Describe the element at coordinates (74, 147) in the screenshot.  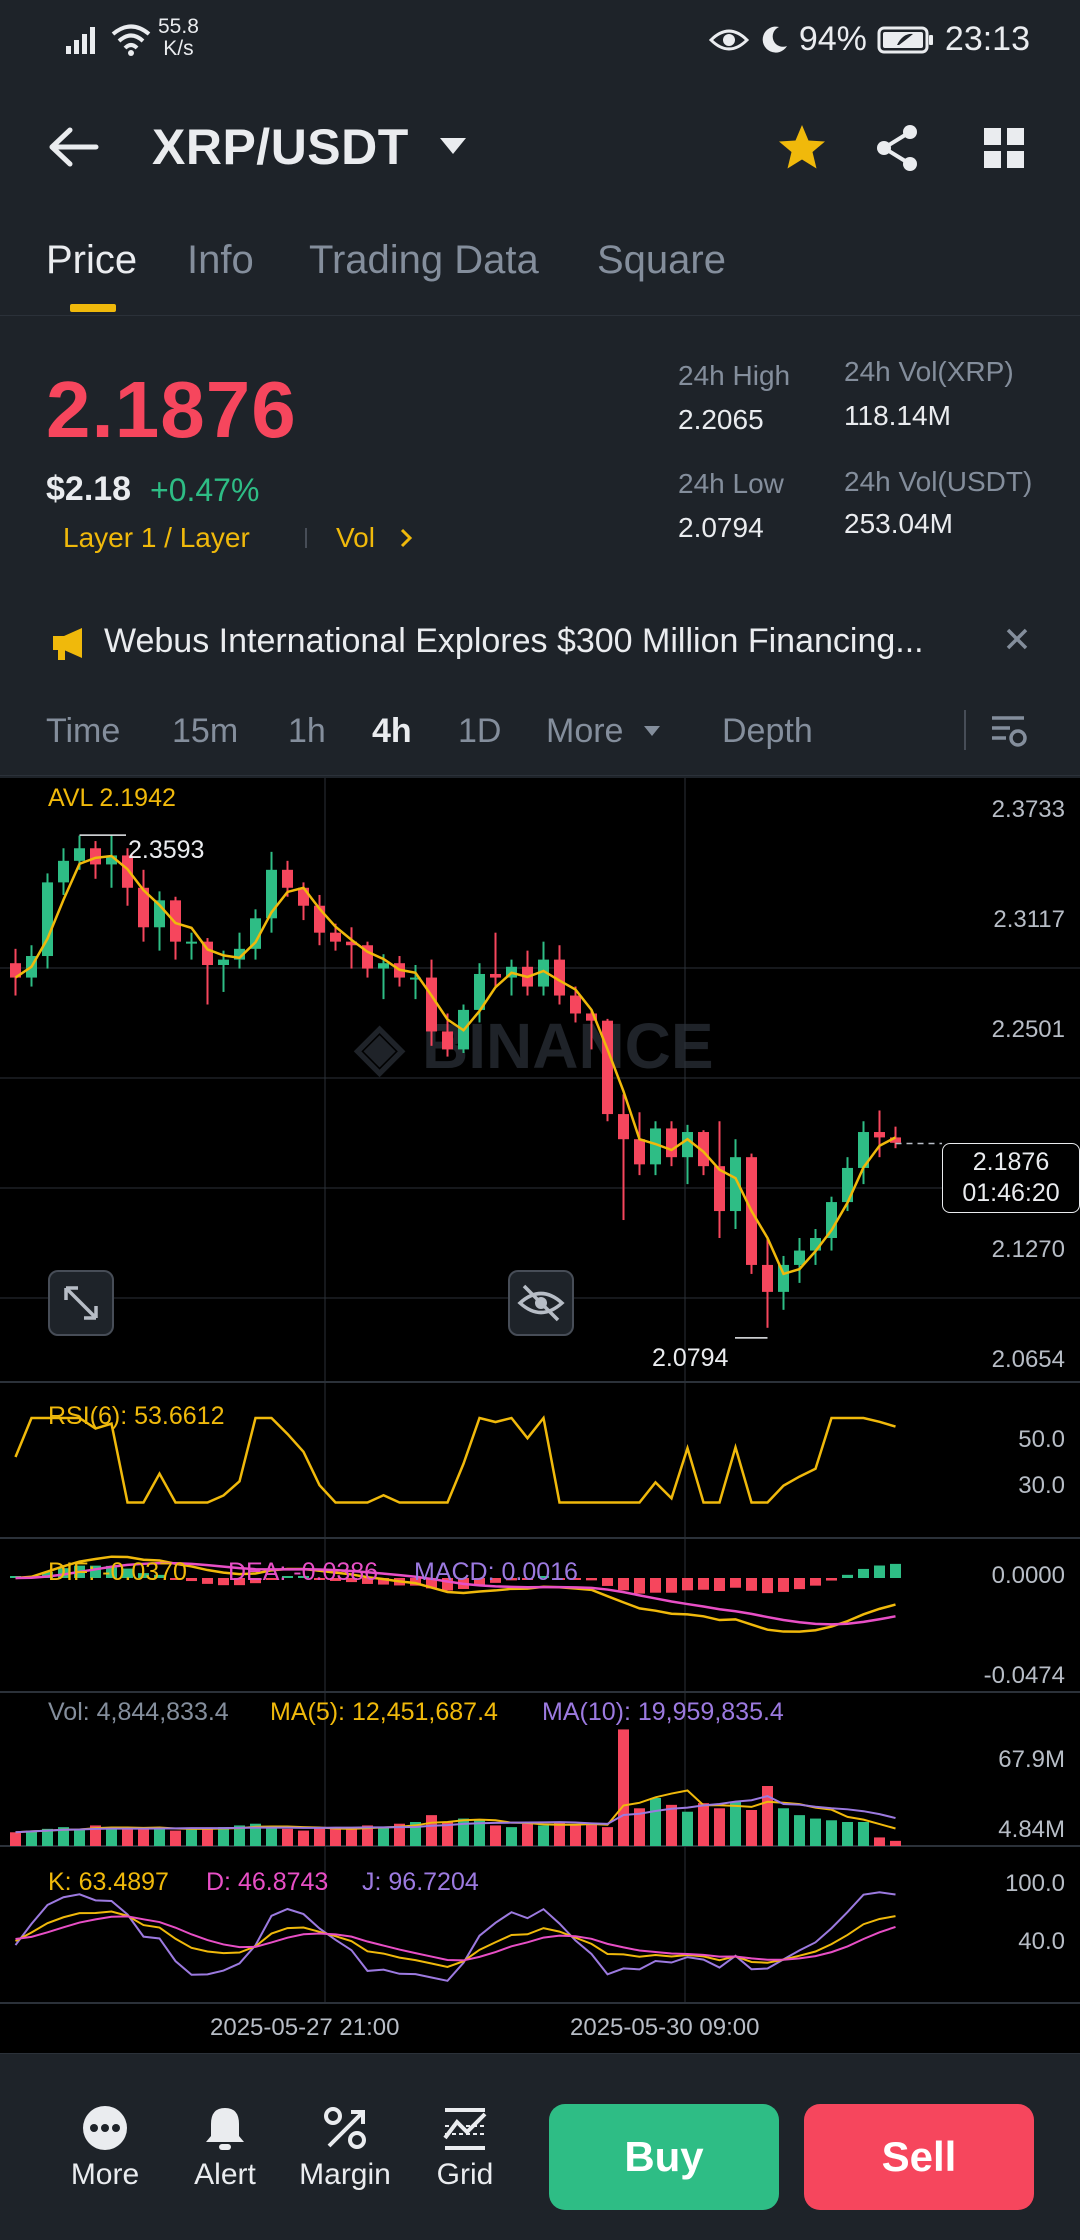
I see `back-arrow-icon` at that location.